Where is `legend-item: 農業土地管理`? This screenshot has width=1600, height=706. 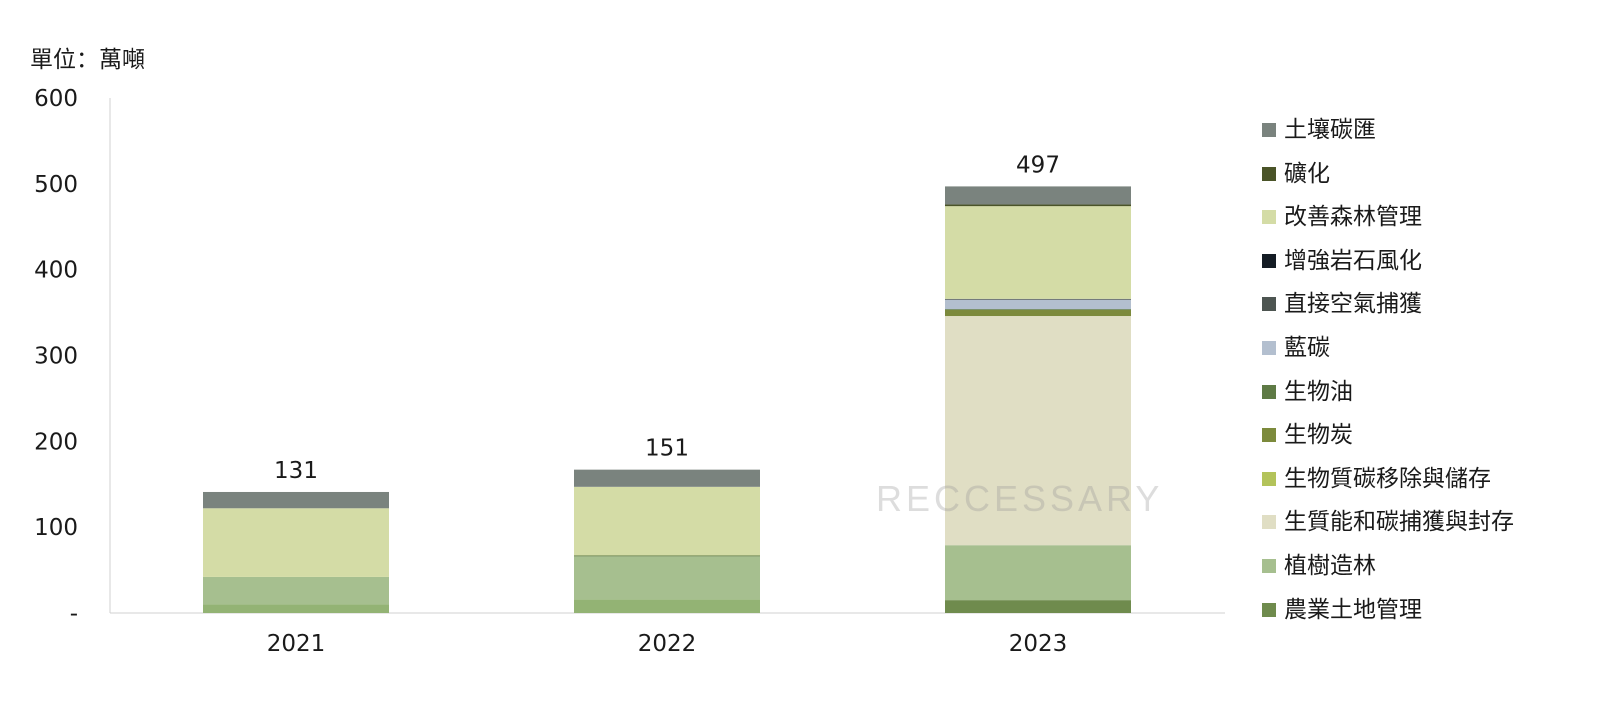 legend-item: 農業土地管理 is located at coordinates (1342, 610).